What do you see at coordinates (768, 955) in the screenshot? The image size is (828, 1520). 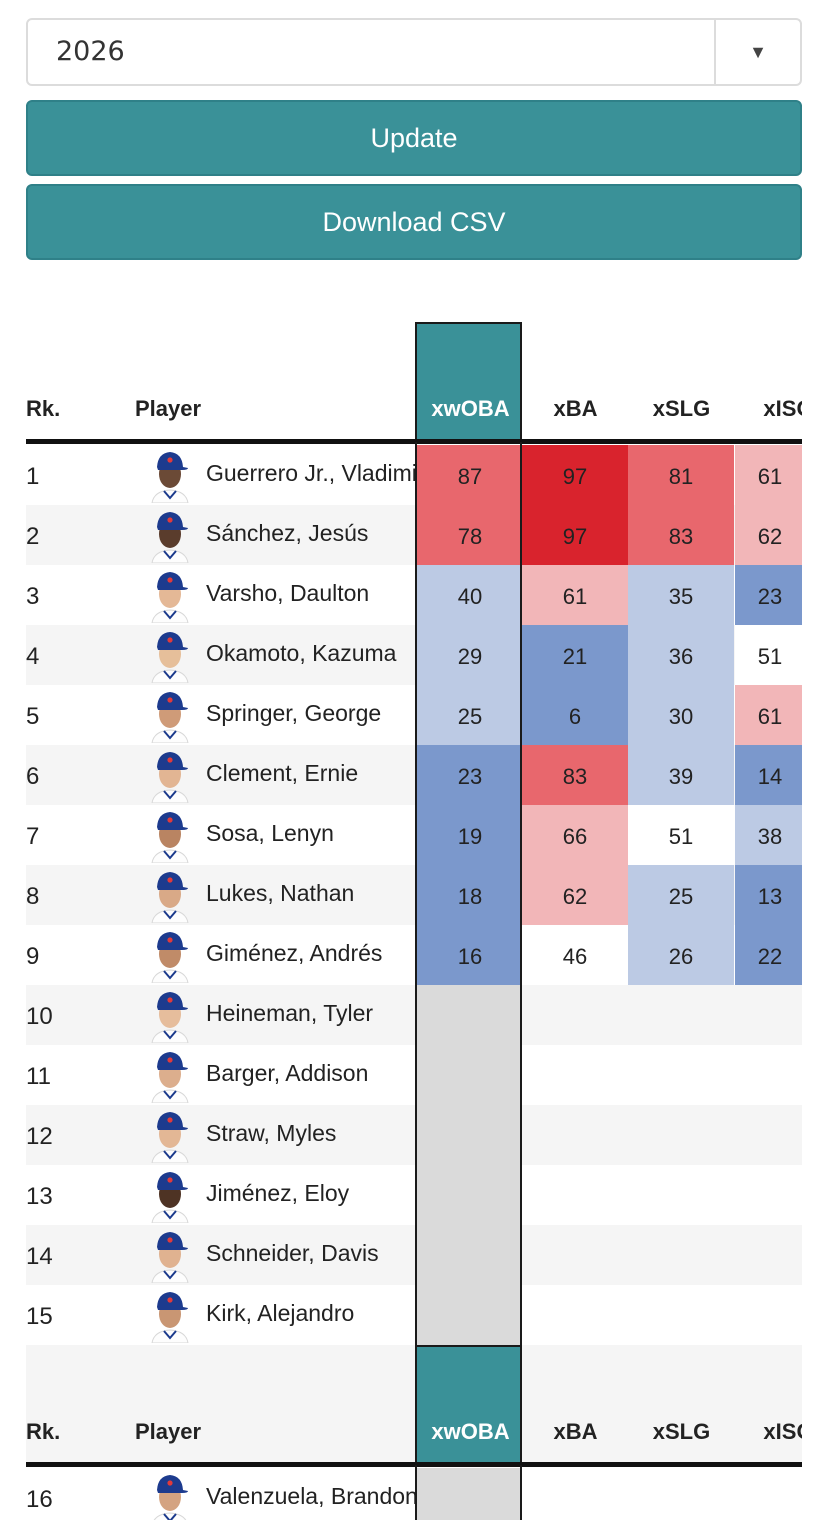 I see `stat-cell: 22` at bounding box center [768, 955].